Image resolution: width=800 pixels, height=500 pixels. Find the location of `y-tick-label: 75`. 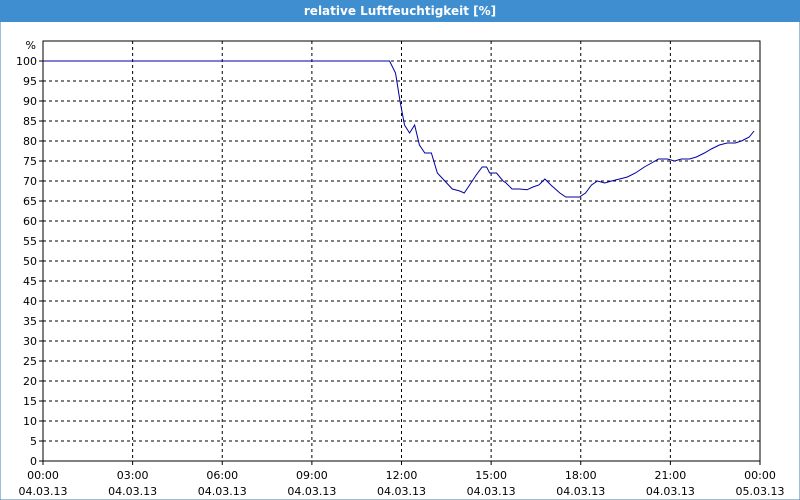

y-tick-label: 75 is located at coordinates (30, 161).